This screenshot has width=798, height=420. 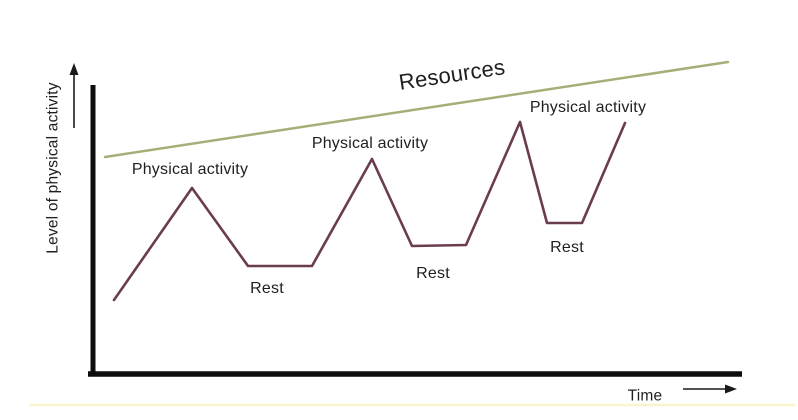 What do you see at coordinates (588, 107) in the screenshot?
I see `physical-activity-label-3: Physical activity` at bounding box center [588, 107].